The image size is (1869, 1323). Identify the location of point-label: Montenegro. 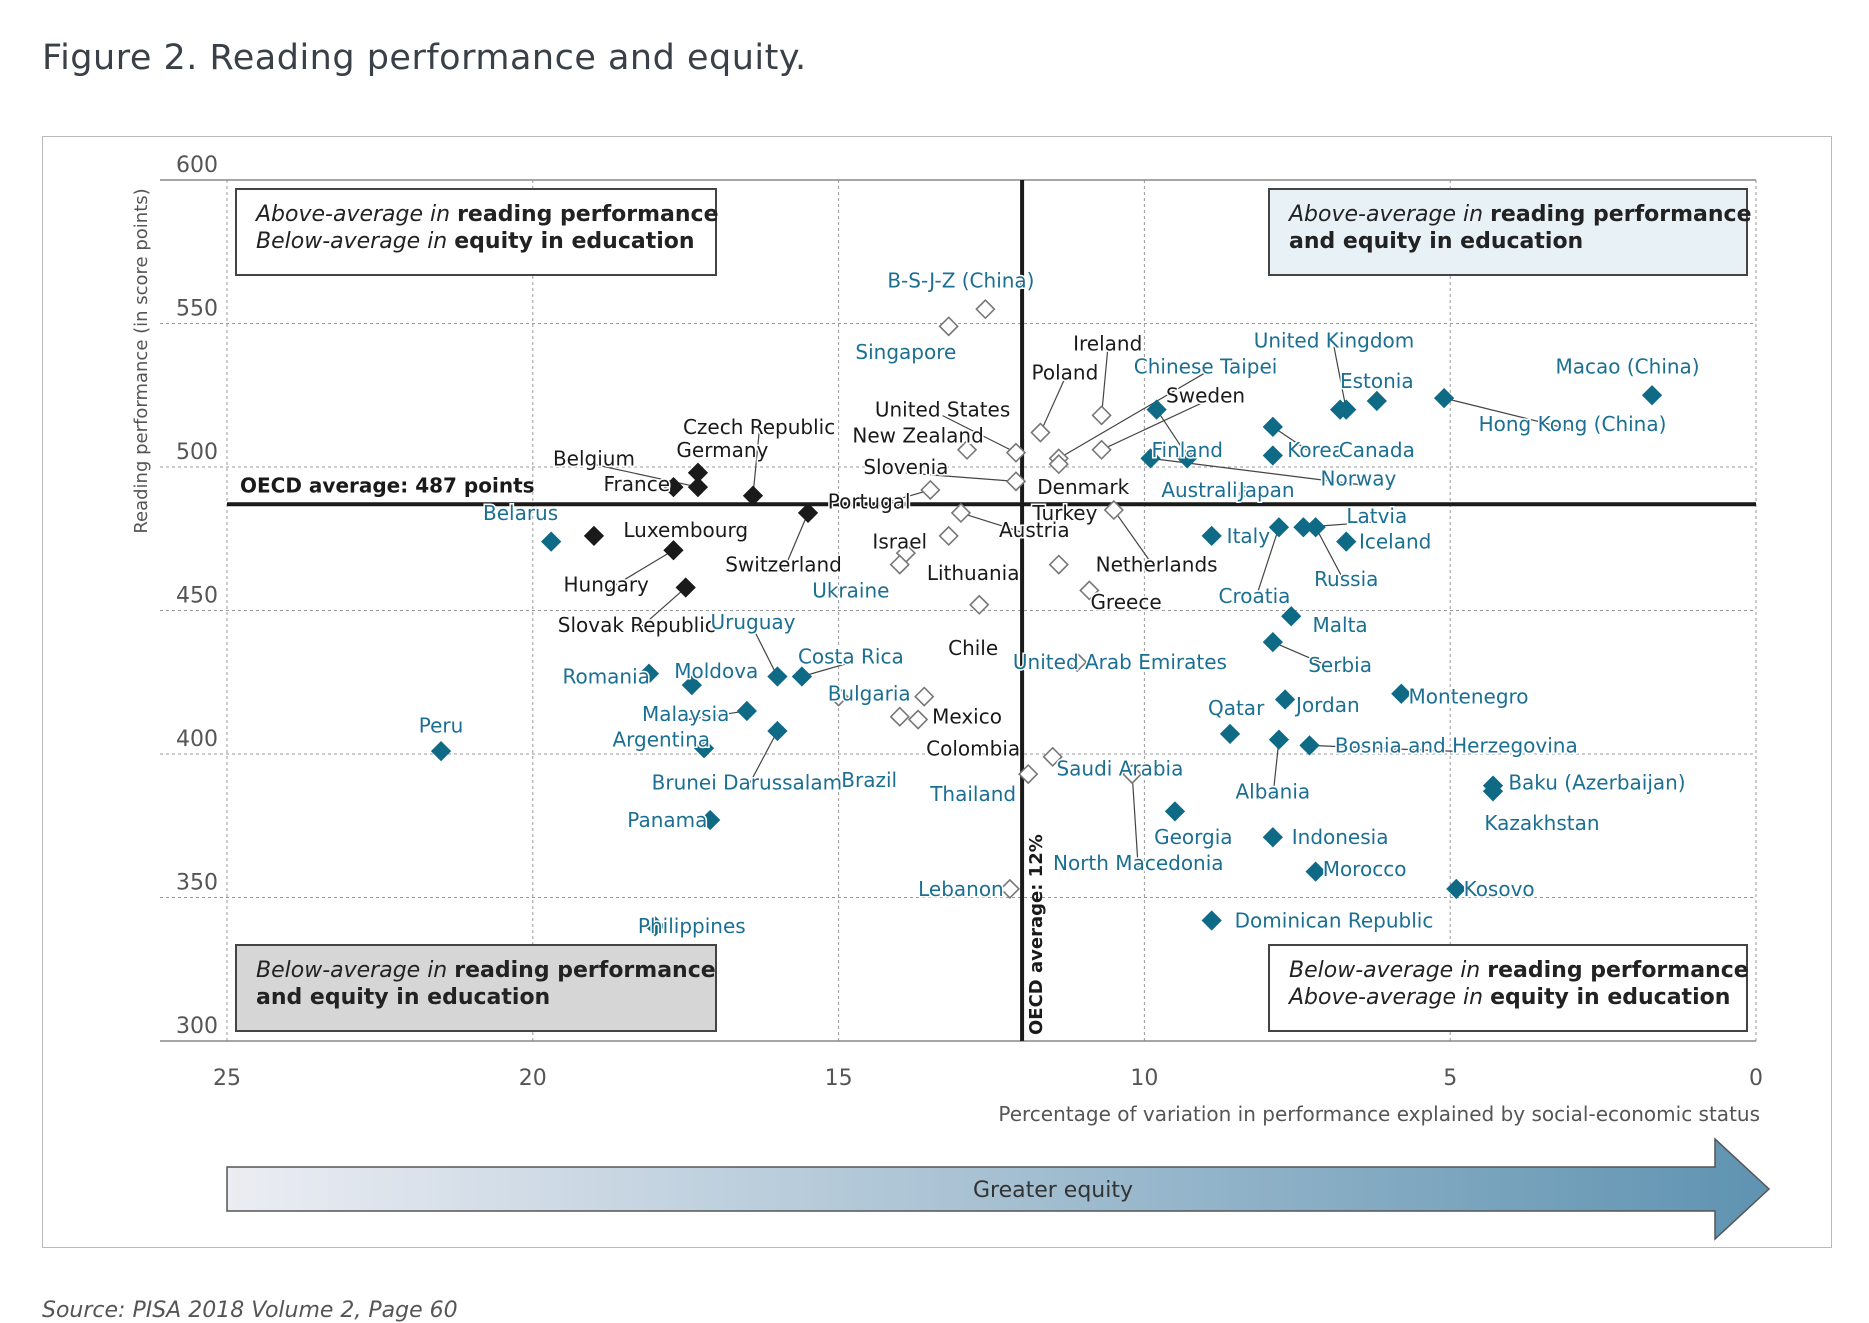
(1469, 697).